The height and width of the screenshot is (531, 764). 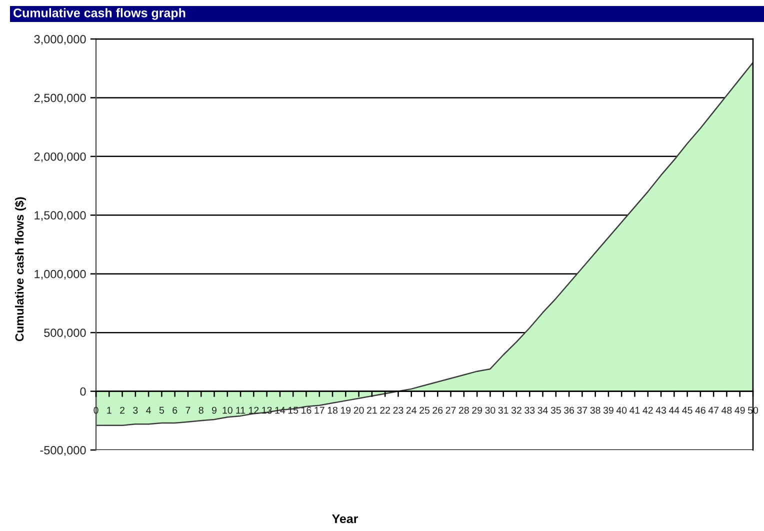 I want to click on x-tick-label: 49, so click(x=739, y=410).